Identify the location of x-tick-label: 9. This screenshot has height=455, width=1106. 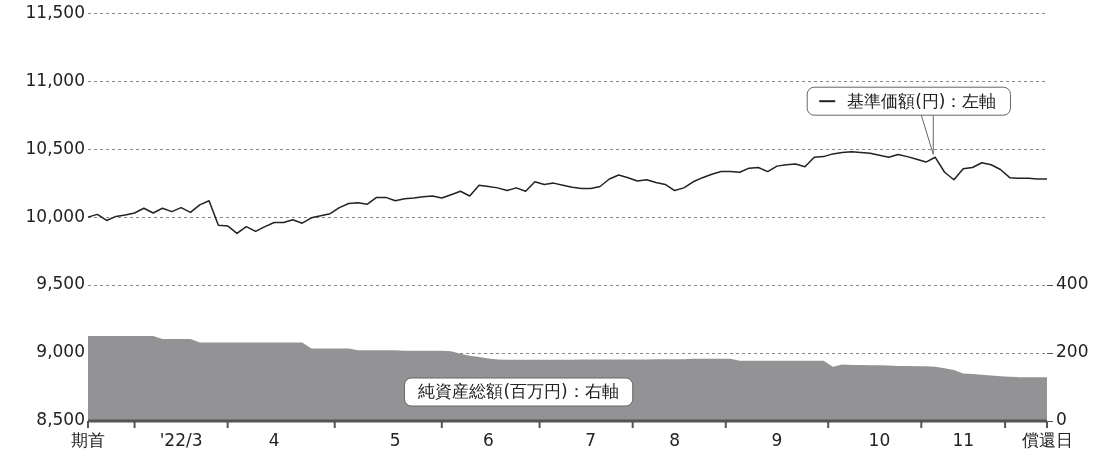
(777, 439).